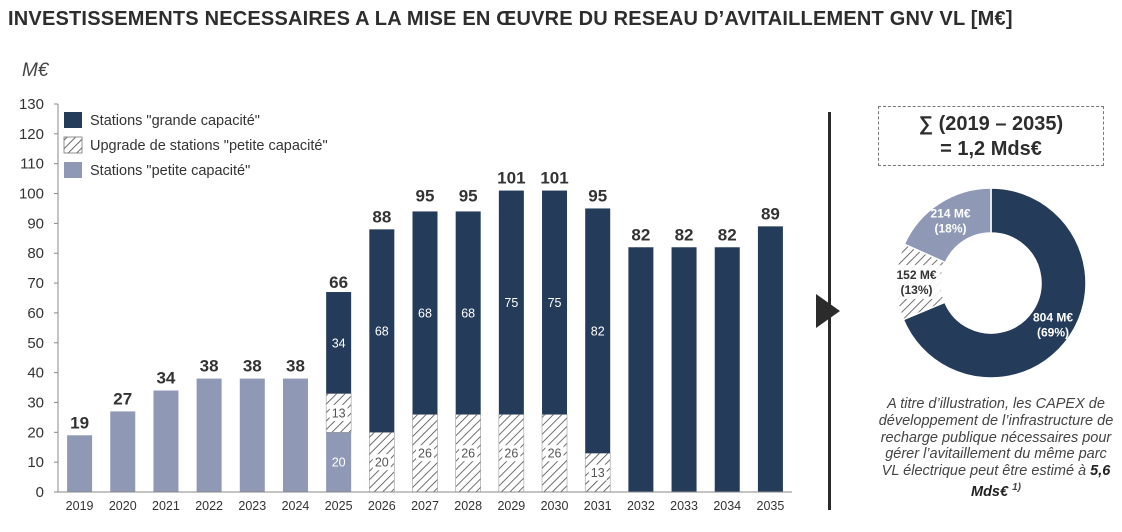 The image size is (1122, 532). I want to click on bar-total-label: 66, so click(338, 282).